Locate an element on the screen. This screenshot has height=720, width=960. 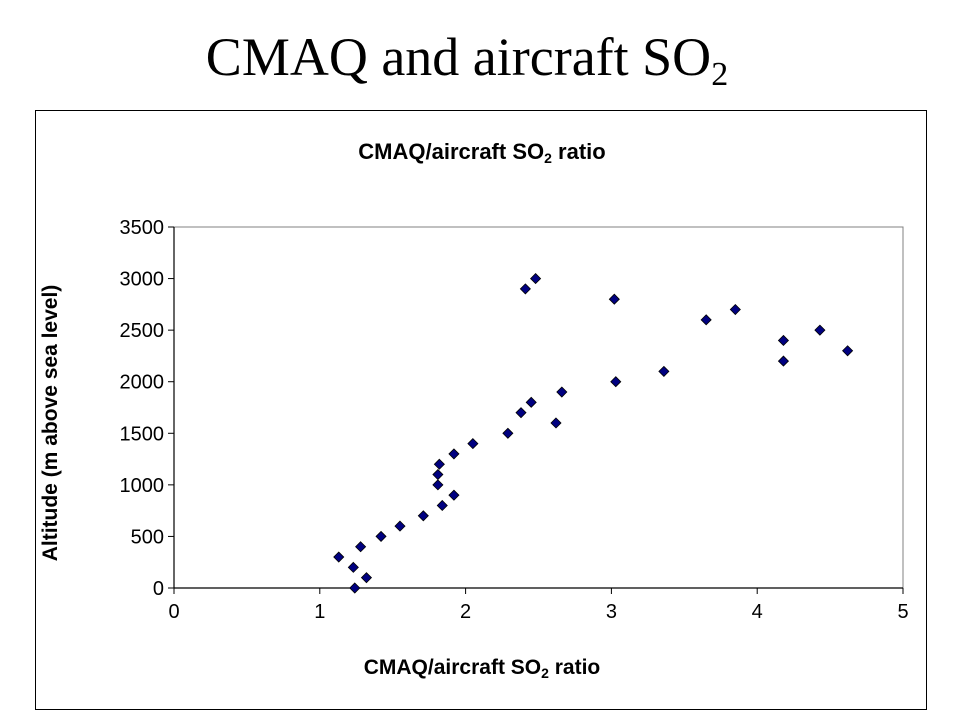
x-tick-label: 4 is located at coordinates (757, 612).